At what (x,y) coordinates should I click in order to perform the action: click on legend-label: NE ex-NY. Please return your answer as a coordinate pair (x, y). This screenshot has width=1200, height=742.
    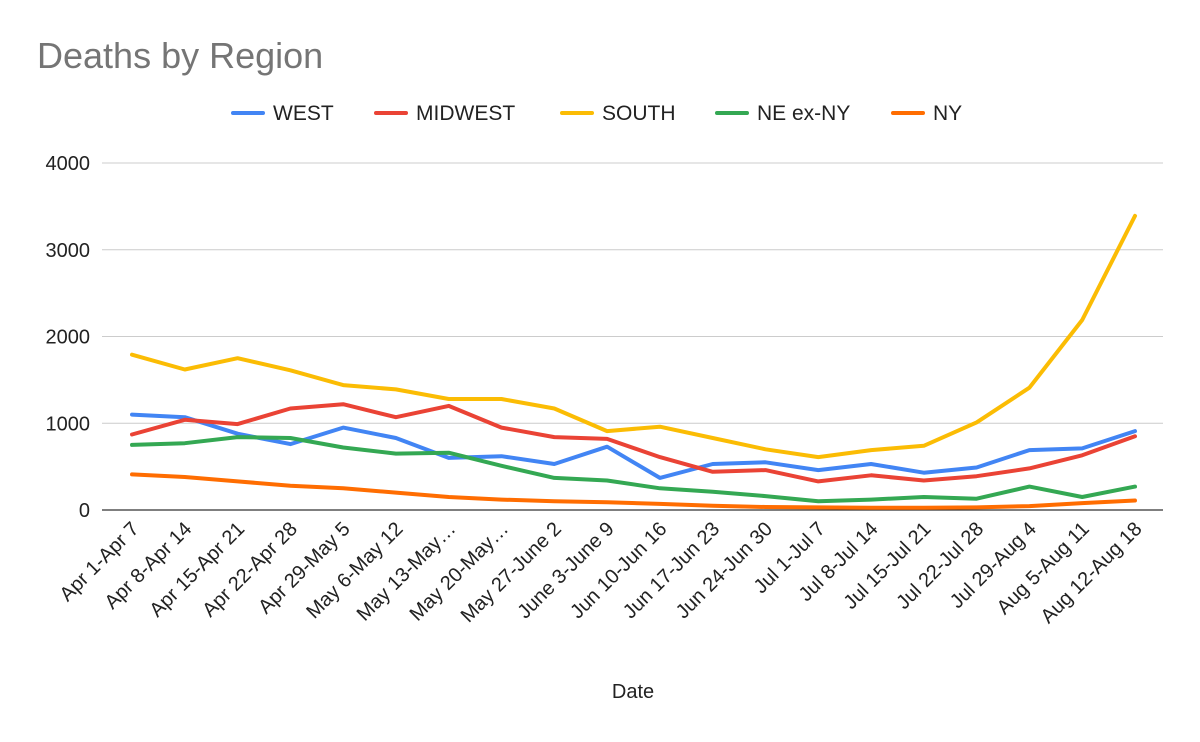
    Looking at the image, I should click on (803, 113).